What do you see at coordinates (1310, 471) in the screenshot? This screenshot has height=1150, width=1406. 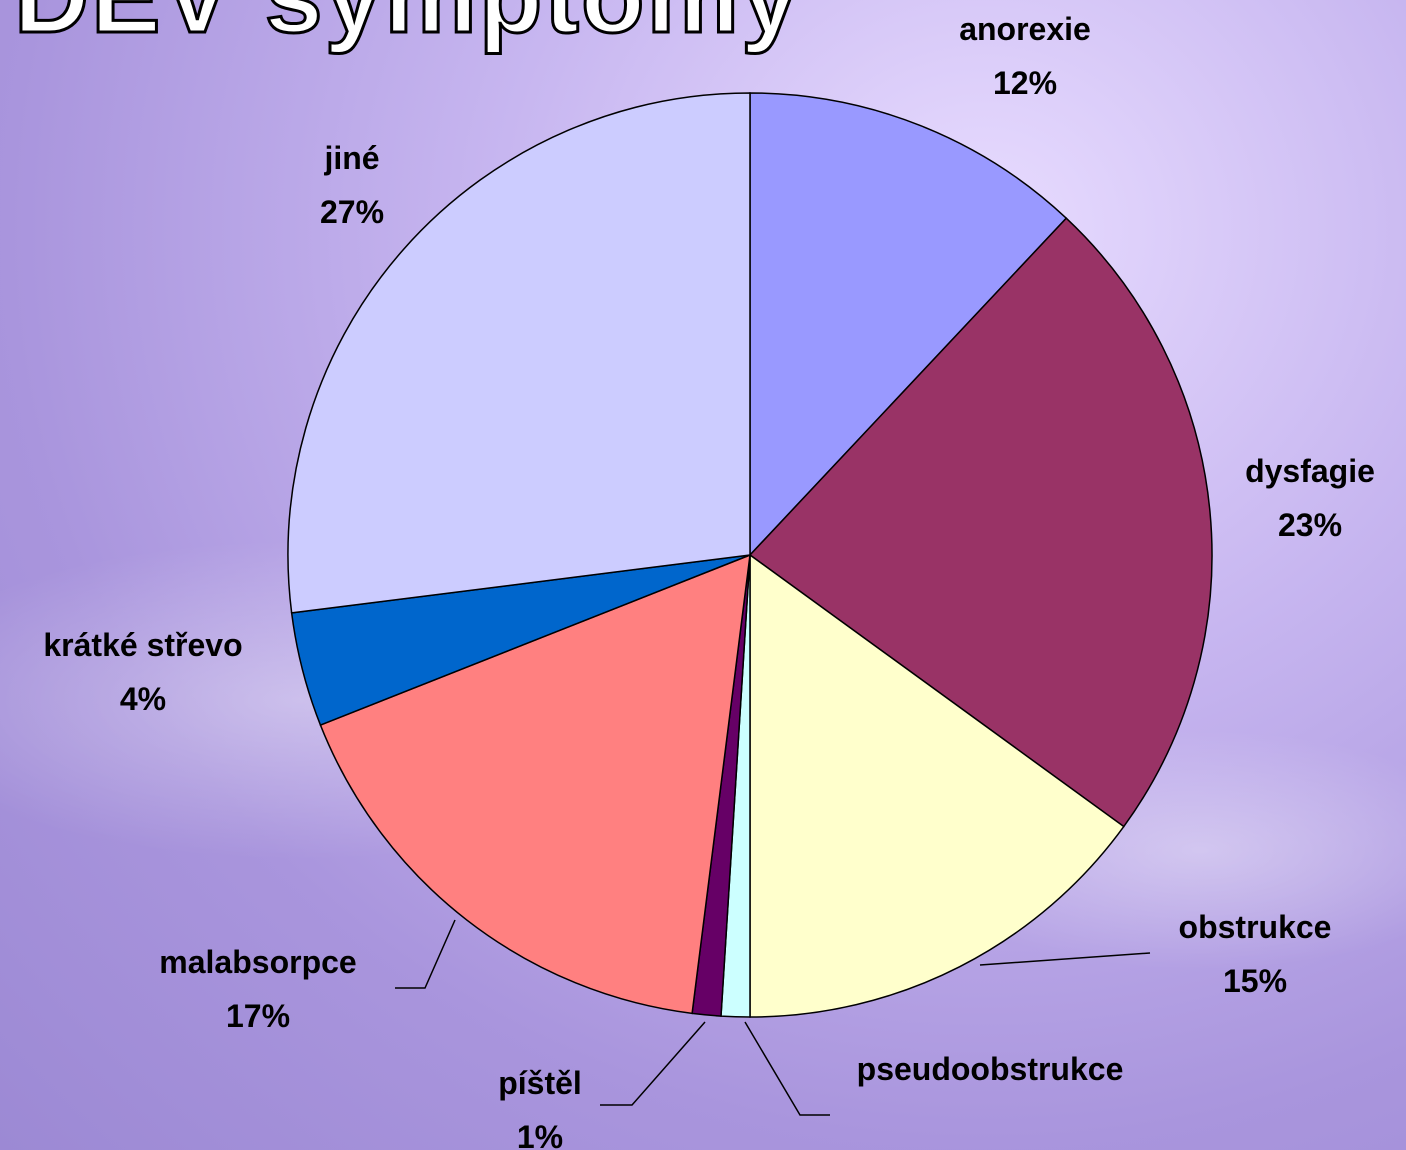 I see `slice-label: dysfagie` at bounding box center [1310, 471].